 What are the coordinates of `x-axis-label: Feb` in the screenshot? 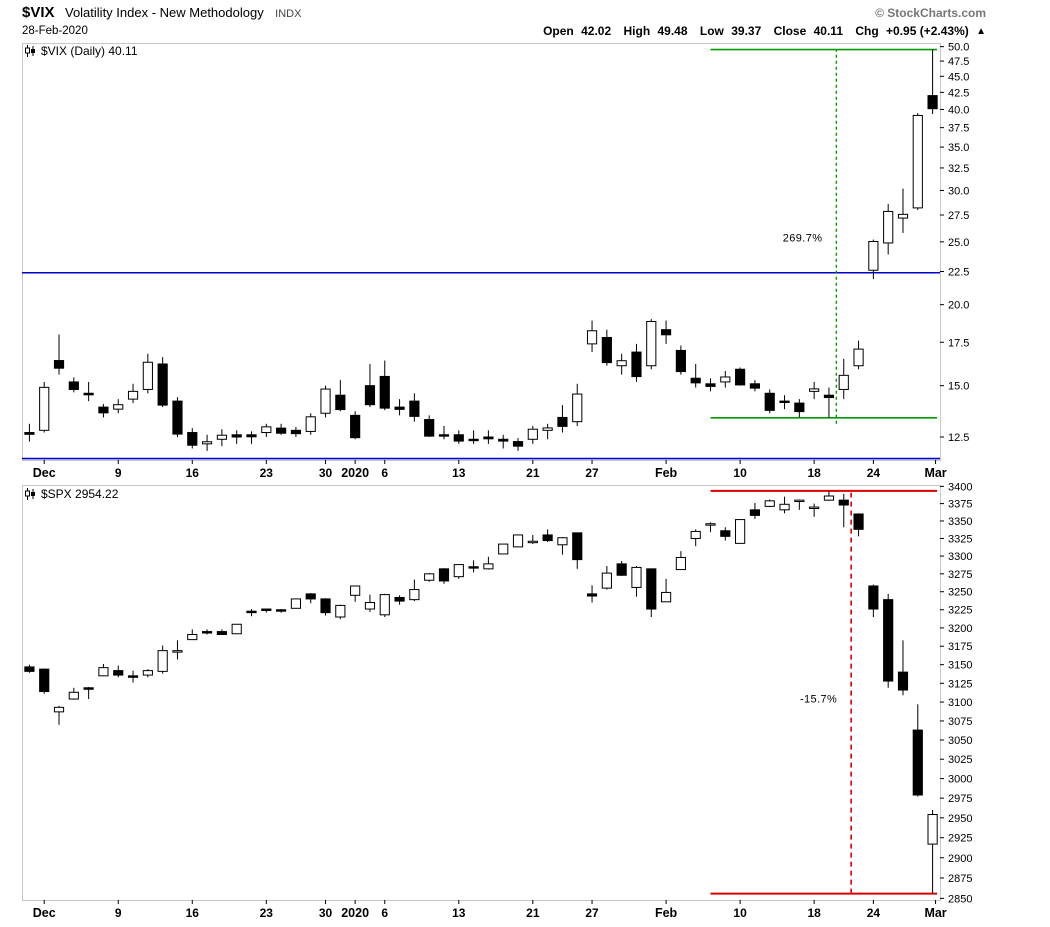 It's located at (666, 473).